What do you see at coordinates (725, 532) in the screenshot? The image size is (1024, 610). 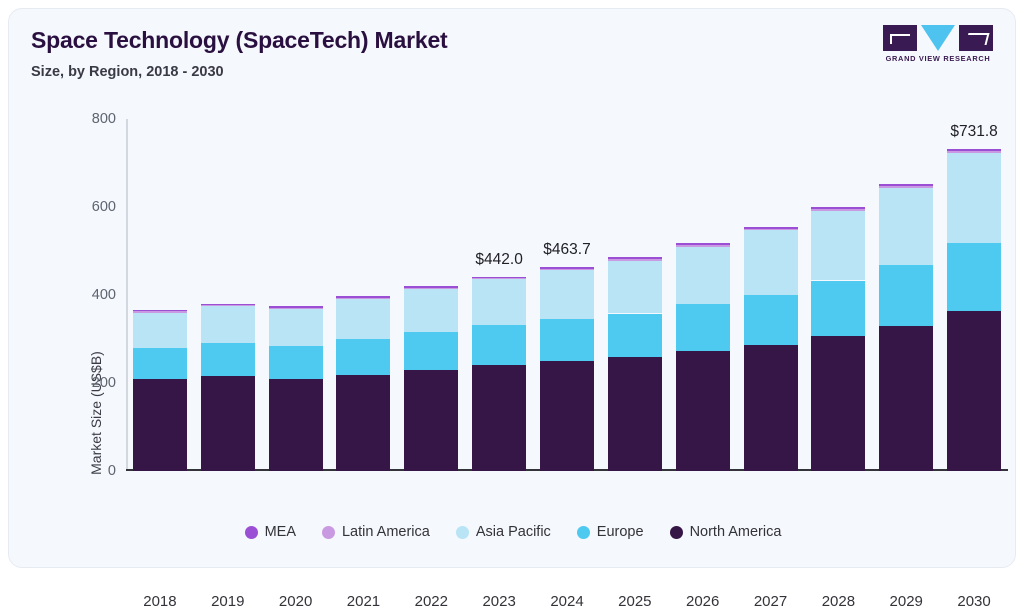 I see `legend-item-north-america: North America` at bounding box center [725, 532].